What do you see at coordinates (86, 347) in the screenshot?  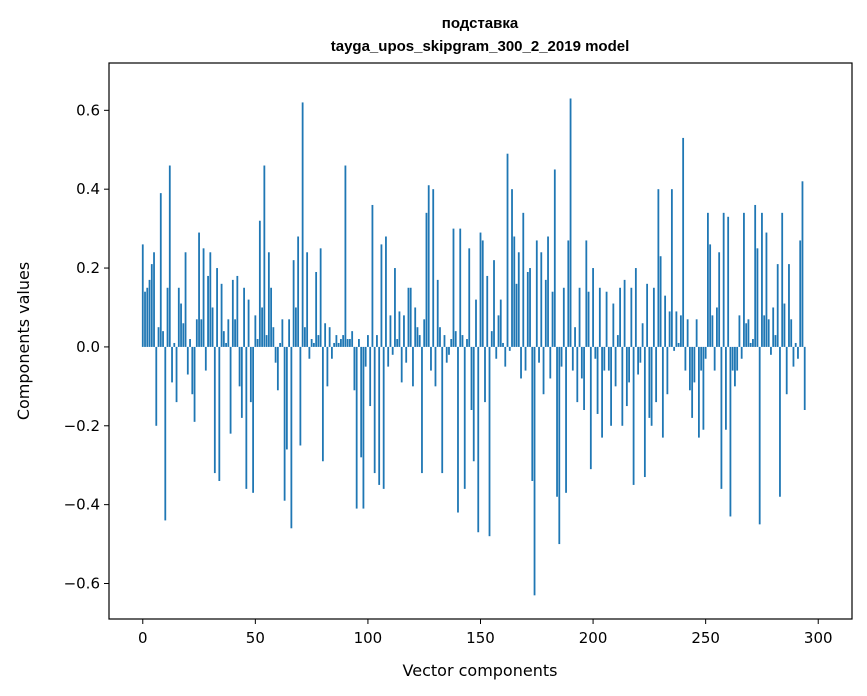 I see `y-axis-ticks: −0.6 −0.4 −0.2 0.0 0.2 0.4 0.6` at bounding box center [86, 347].